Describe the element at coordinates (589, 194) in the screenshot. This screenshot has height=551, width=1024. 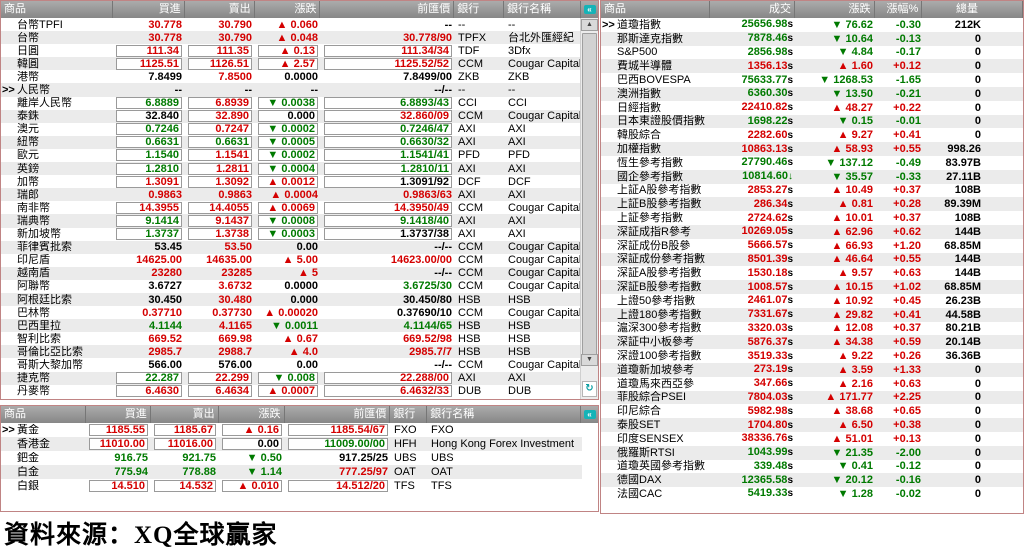
I see `scrollbar-thumb` at that location.